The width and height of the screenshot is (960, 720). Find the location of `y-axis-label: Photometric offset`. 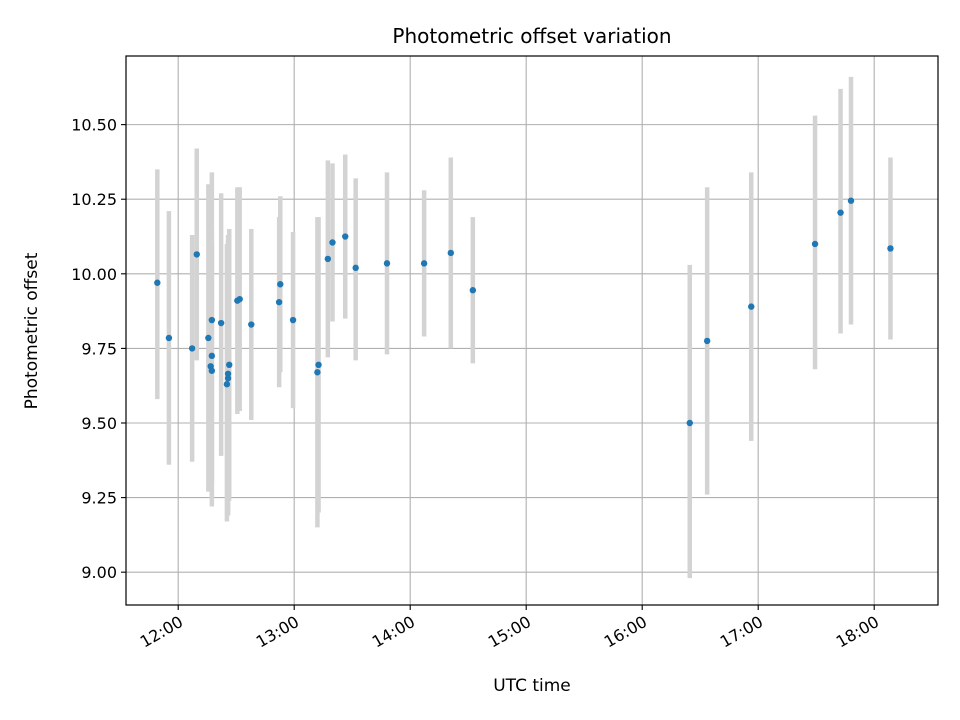

y-axis-label: Photometric offset is located at coordinates (32, 330).